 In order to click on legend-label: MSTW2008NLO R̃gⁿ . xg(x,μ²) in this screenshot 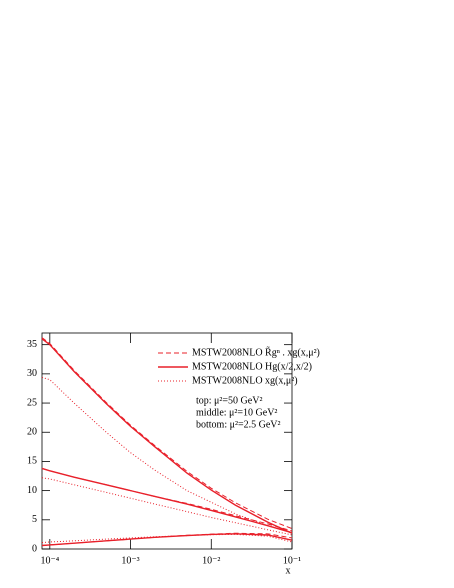, I will do `click(256, 351)`.